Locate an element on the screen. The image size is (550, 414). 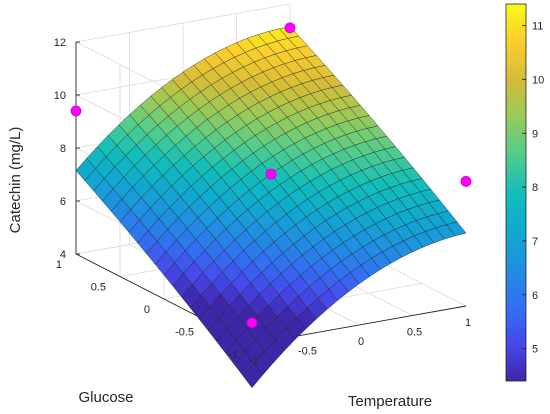
y-tick-label: -0.5 is located at coordinates (184, 333).